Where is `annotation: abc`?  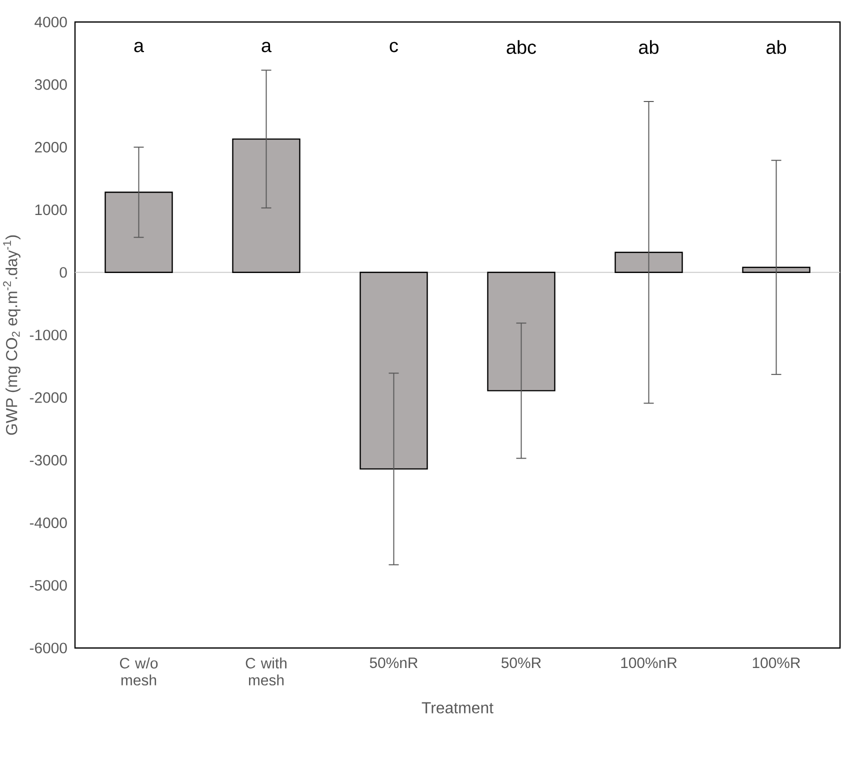
annotation: abc is located at coordinates (521, 47).